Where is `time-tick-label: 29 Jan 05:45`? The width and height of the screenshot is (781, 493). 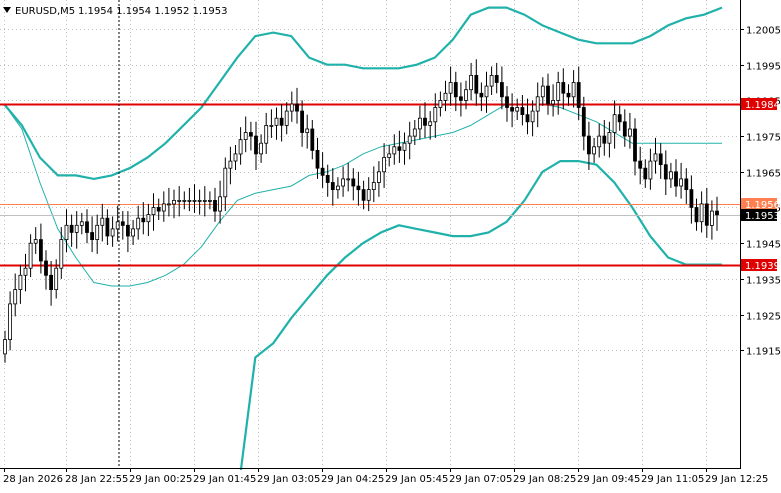
time-tick-label: 29 Jan 05:45 is located at coordinates (416, 479).